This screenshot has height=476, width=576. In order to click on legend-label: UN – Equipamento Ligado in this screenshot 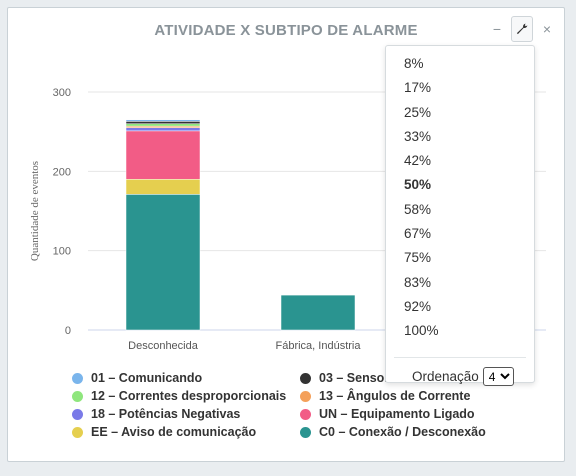, I will do `click(397, 414)`.